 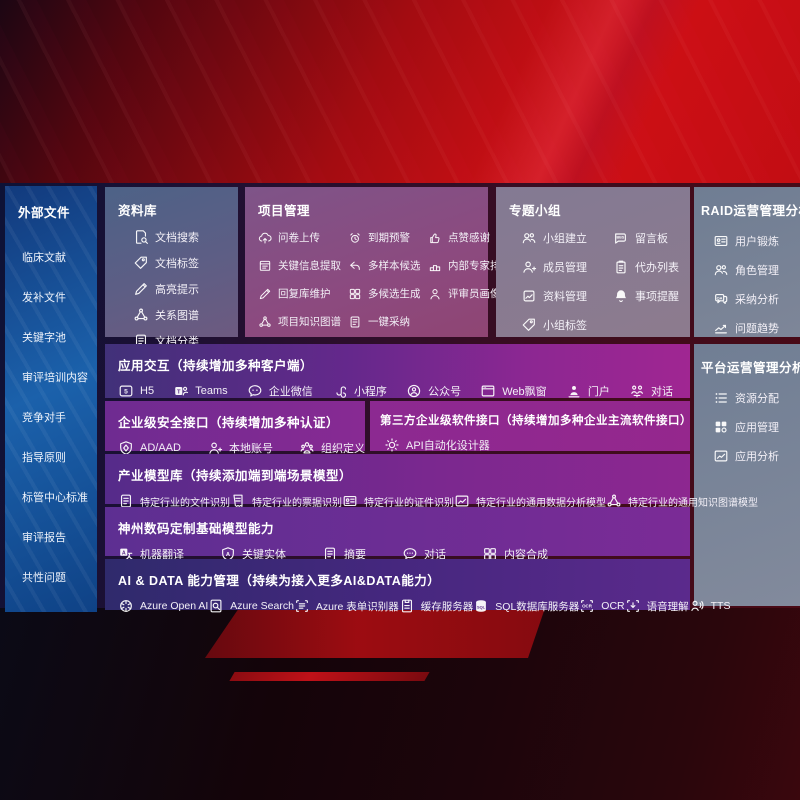 What do you see at coordinates (357, 606) in the screenshot?
I see `feature-label: Azure 表单识别器` at bounding box center [357, 606].